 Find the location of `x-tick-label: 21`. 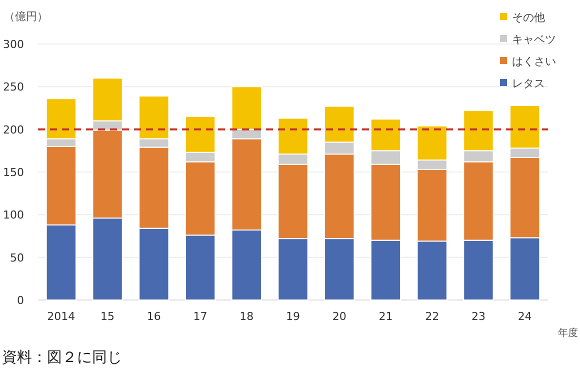

x-tick-label: 21 is located at coordinates (385, 316).